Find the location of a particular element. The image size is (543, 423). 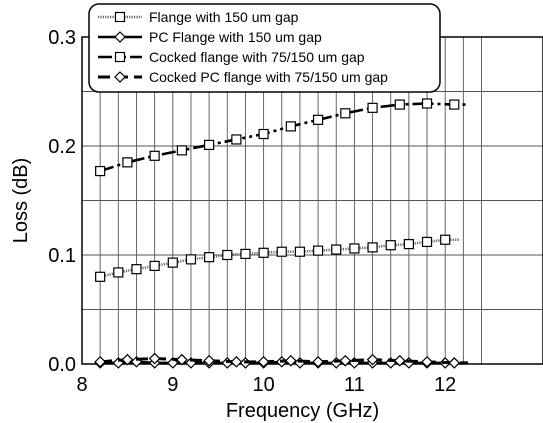

legend-entry-label: PC Flange with 150 um gap is located at coordinates (235, 37).